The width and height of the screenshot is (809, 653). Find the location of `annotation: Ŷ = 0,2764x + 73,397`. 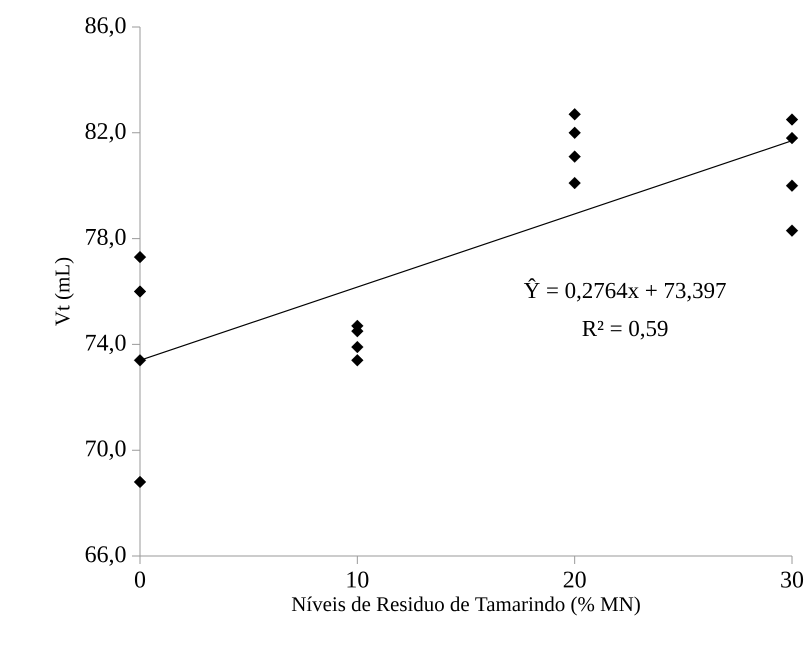

annotation: Ŷ = 0,2764x + 73,397 is located at coordinates (625, 290).